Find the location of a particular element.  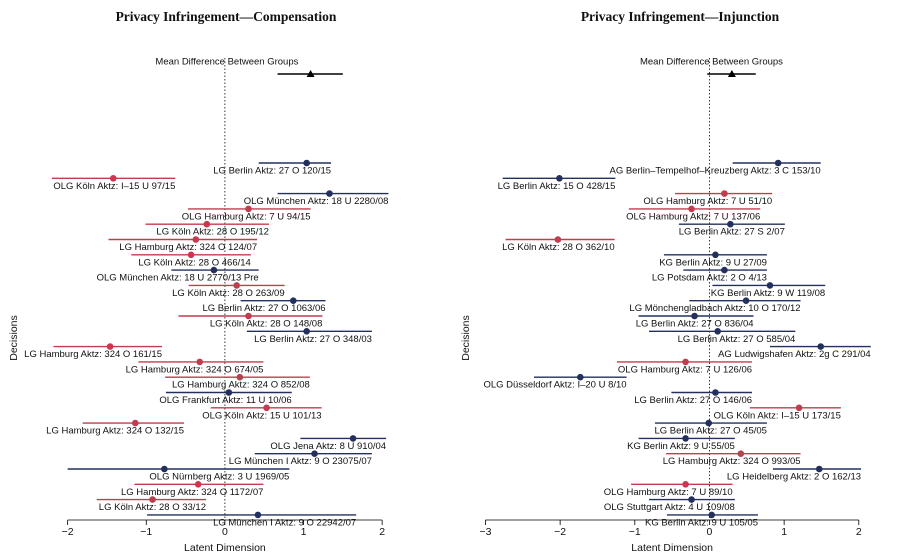

decision-label: LG Köln Aktz: 28 O 466/14 is located at coordinates (194, 262).